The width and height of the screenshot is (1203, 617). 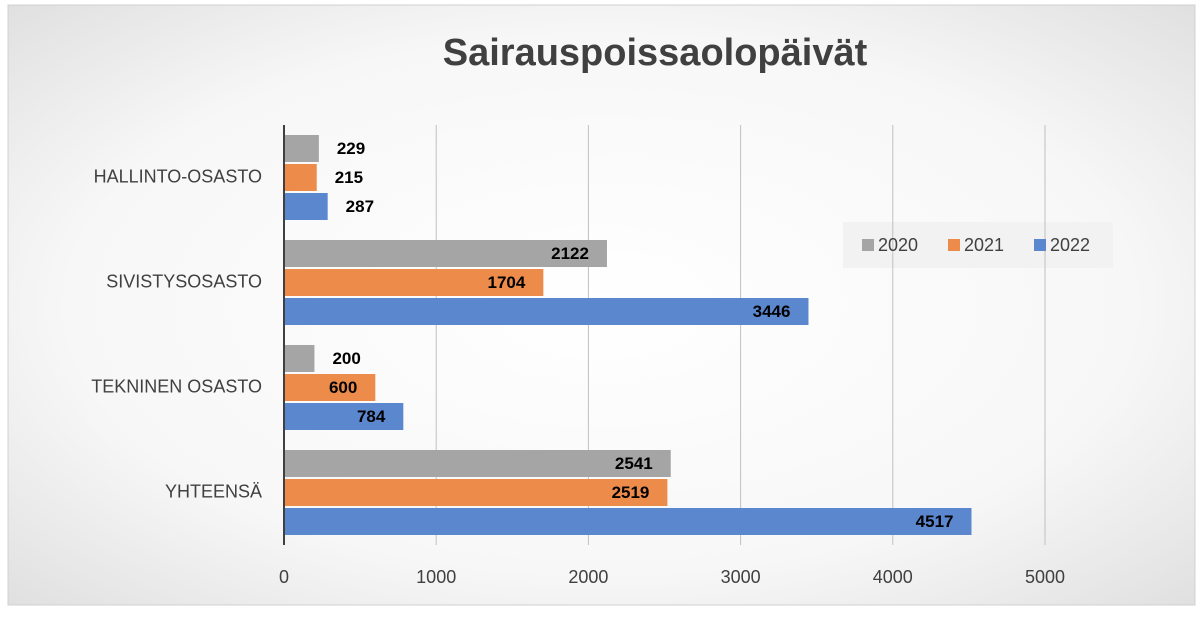 I want to click on y-tick-label: YHTEENSÄ, so click(x=213, y=491).